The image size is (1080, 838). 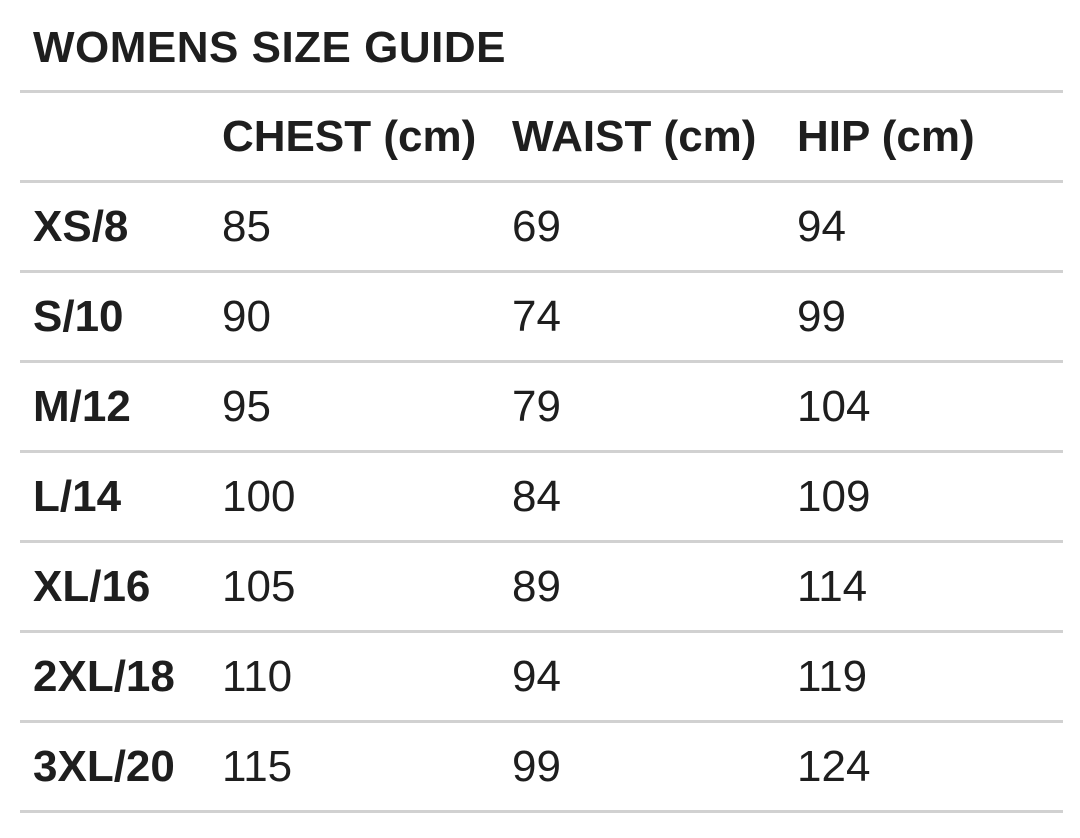 What do you see at coordinates (121, 137) in the screenshot?
I see `column-header-size` at bounding box center [121, 137].